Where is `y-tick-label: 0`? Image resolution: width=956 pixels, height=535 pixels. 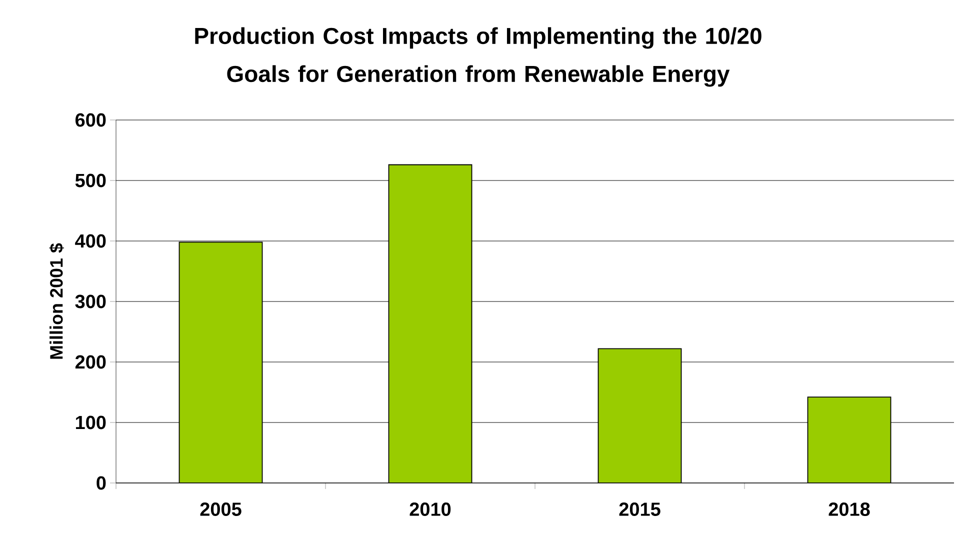 y-tick-label: 0 is located at coordinates (101, 483).